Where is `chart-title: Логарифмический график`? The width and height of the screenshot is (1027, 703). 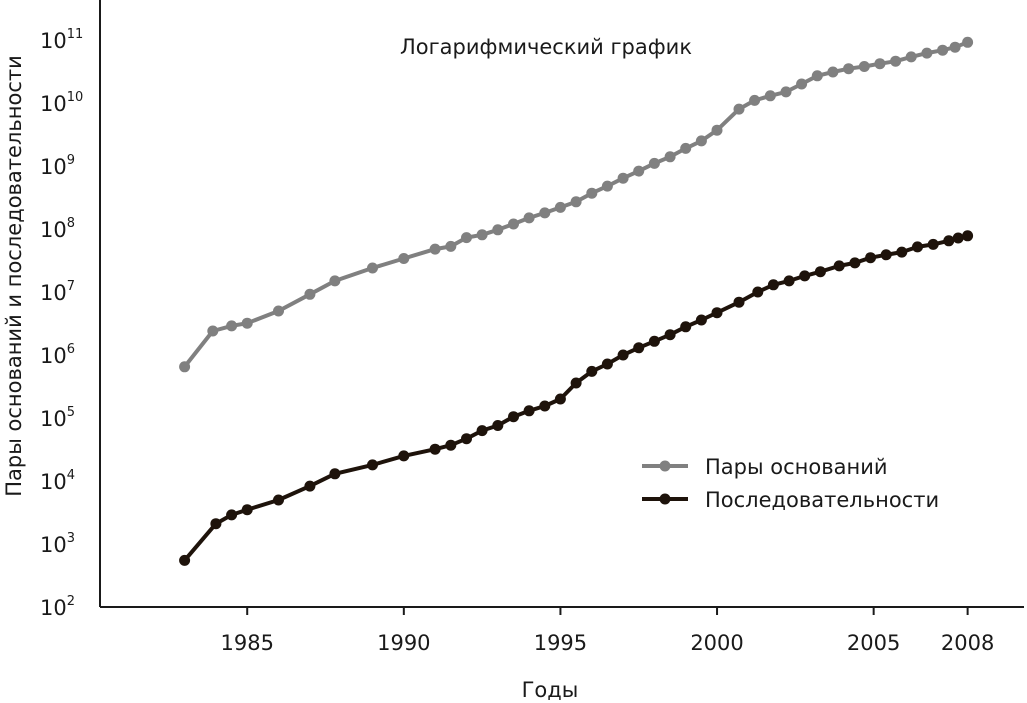 chart-title: Логарифмический график is located at coordinates (546, 47).